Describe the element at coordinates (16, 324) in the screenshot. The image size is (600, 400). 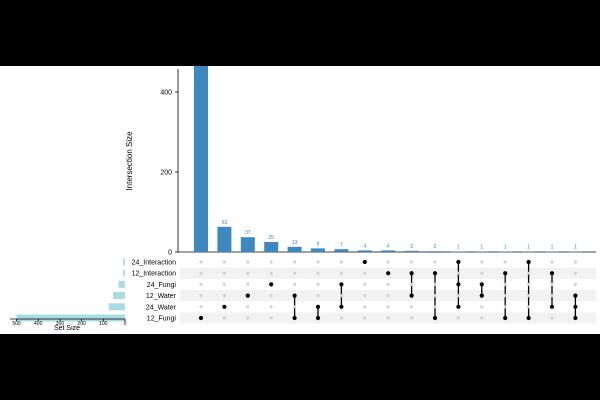
I see `set-size-tick-label: 500` at that location.